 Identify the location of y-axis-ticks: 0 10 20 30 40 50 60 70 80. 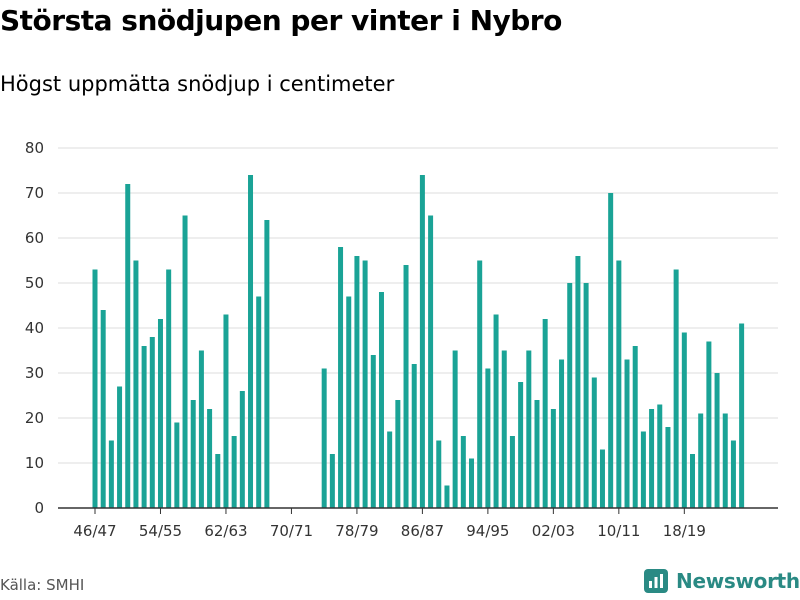
(34, 328).